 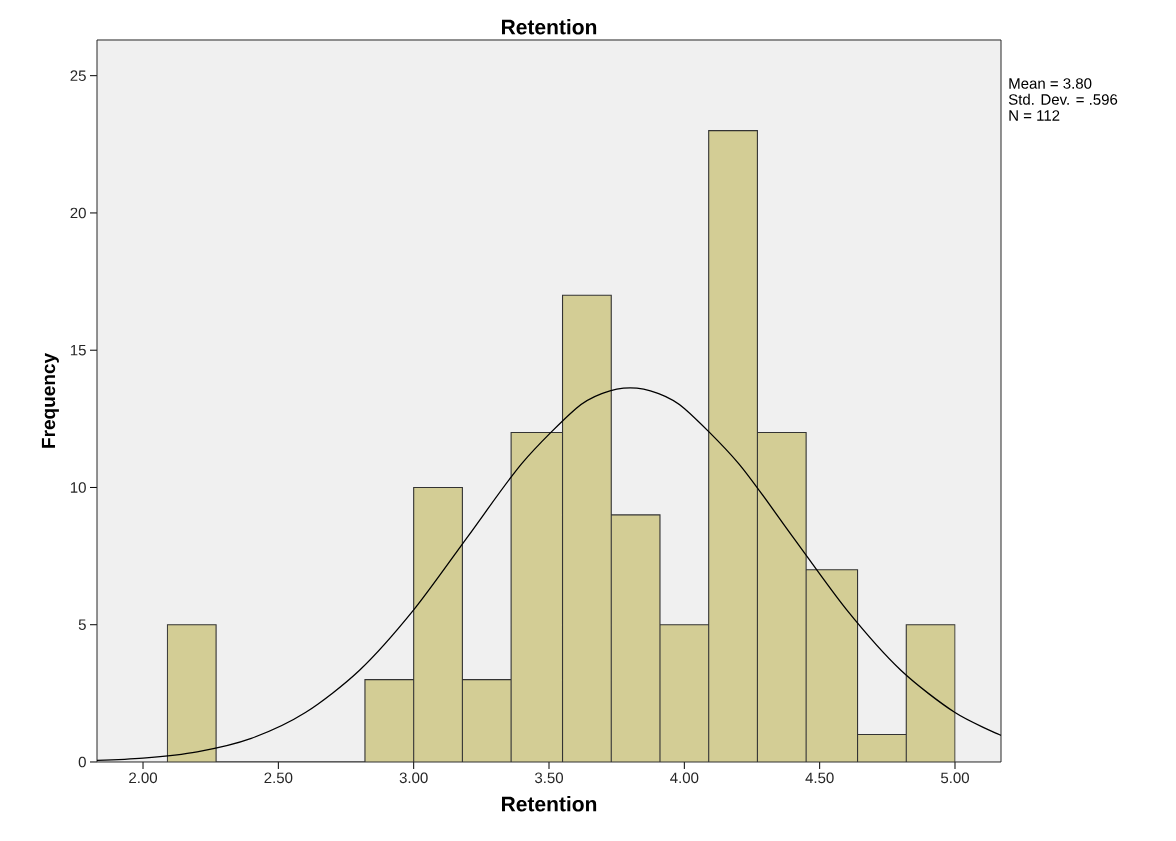 What do you see at coordinates (50, 400) in the screenshot?
I see `y-axis-title: Frequency` at bounding box center [50, 400].